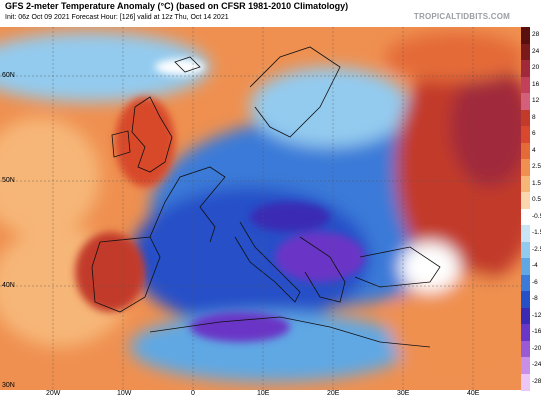 The height and width of the screenshot is (400, 541). What do you see at coordinates (536, 167) in the screenshot?
I see `colorbar-label: 2.5` at bounding box center [536, 167].